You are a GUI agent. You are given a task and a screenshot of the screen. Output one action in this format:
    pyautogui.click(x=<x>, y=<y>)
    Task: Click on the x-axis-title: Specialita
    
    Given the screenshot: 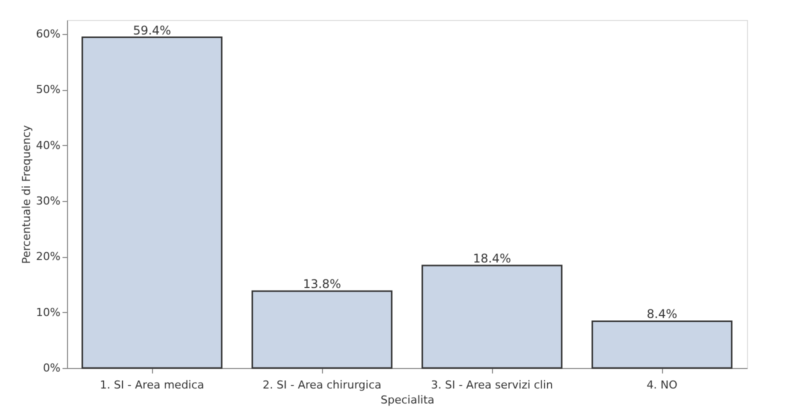 What is the action you would take?
    pyautogui.click(x=407, y=400)
    